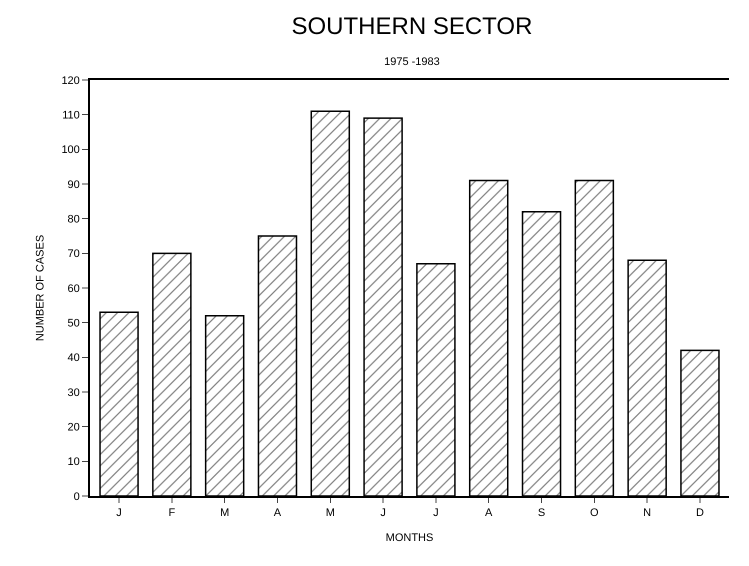 Image resolution: width=749 pixels, height=566 pixels. What do you see at coordinates (74, 428) in the screenshot?
I see `y-tick-label: 20` at bounding box center [74, 428].